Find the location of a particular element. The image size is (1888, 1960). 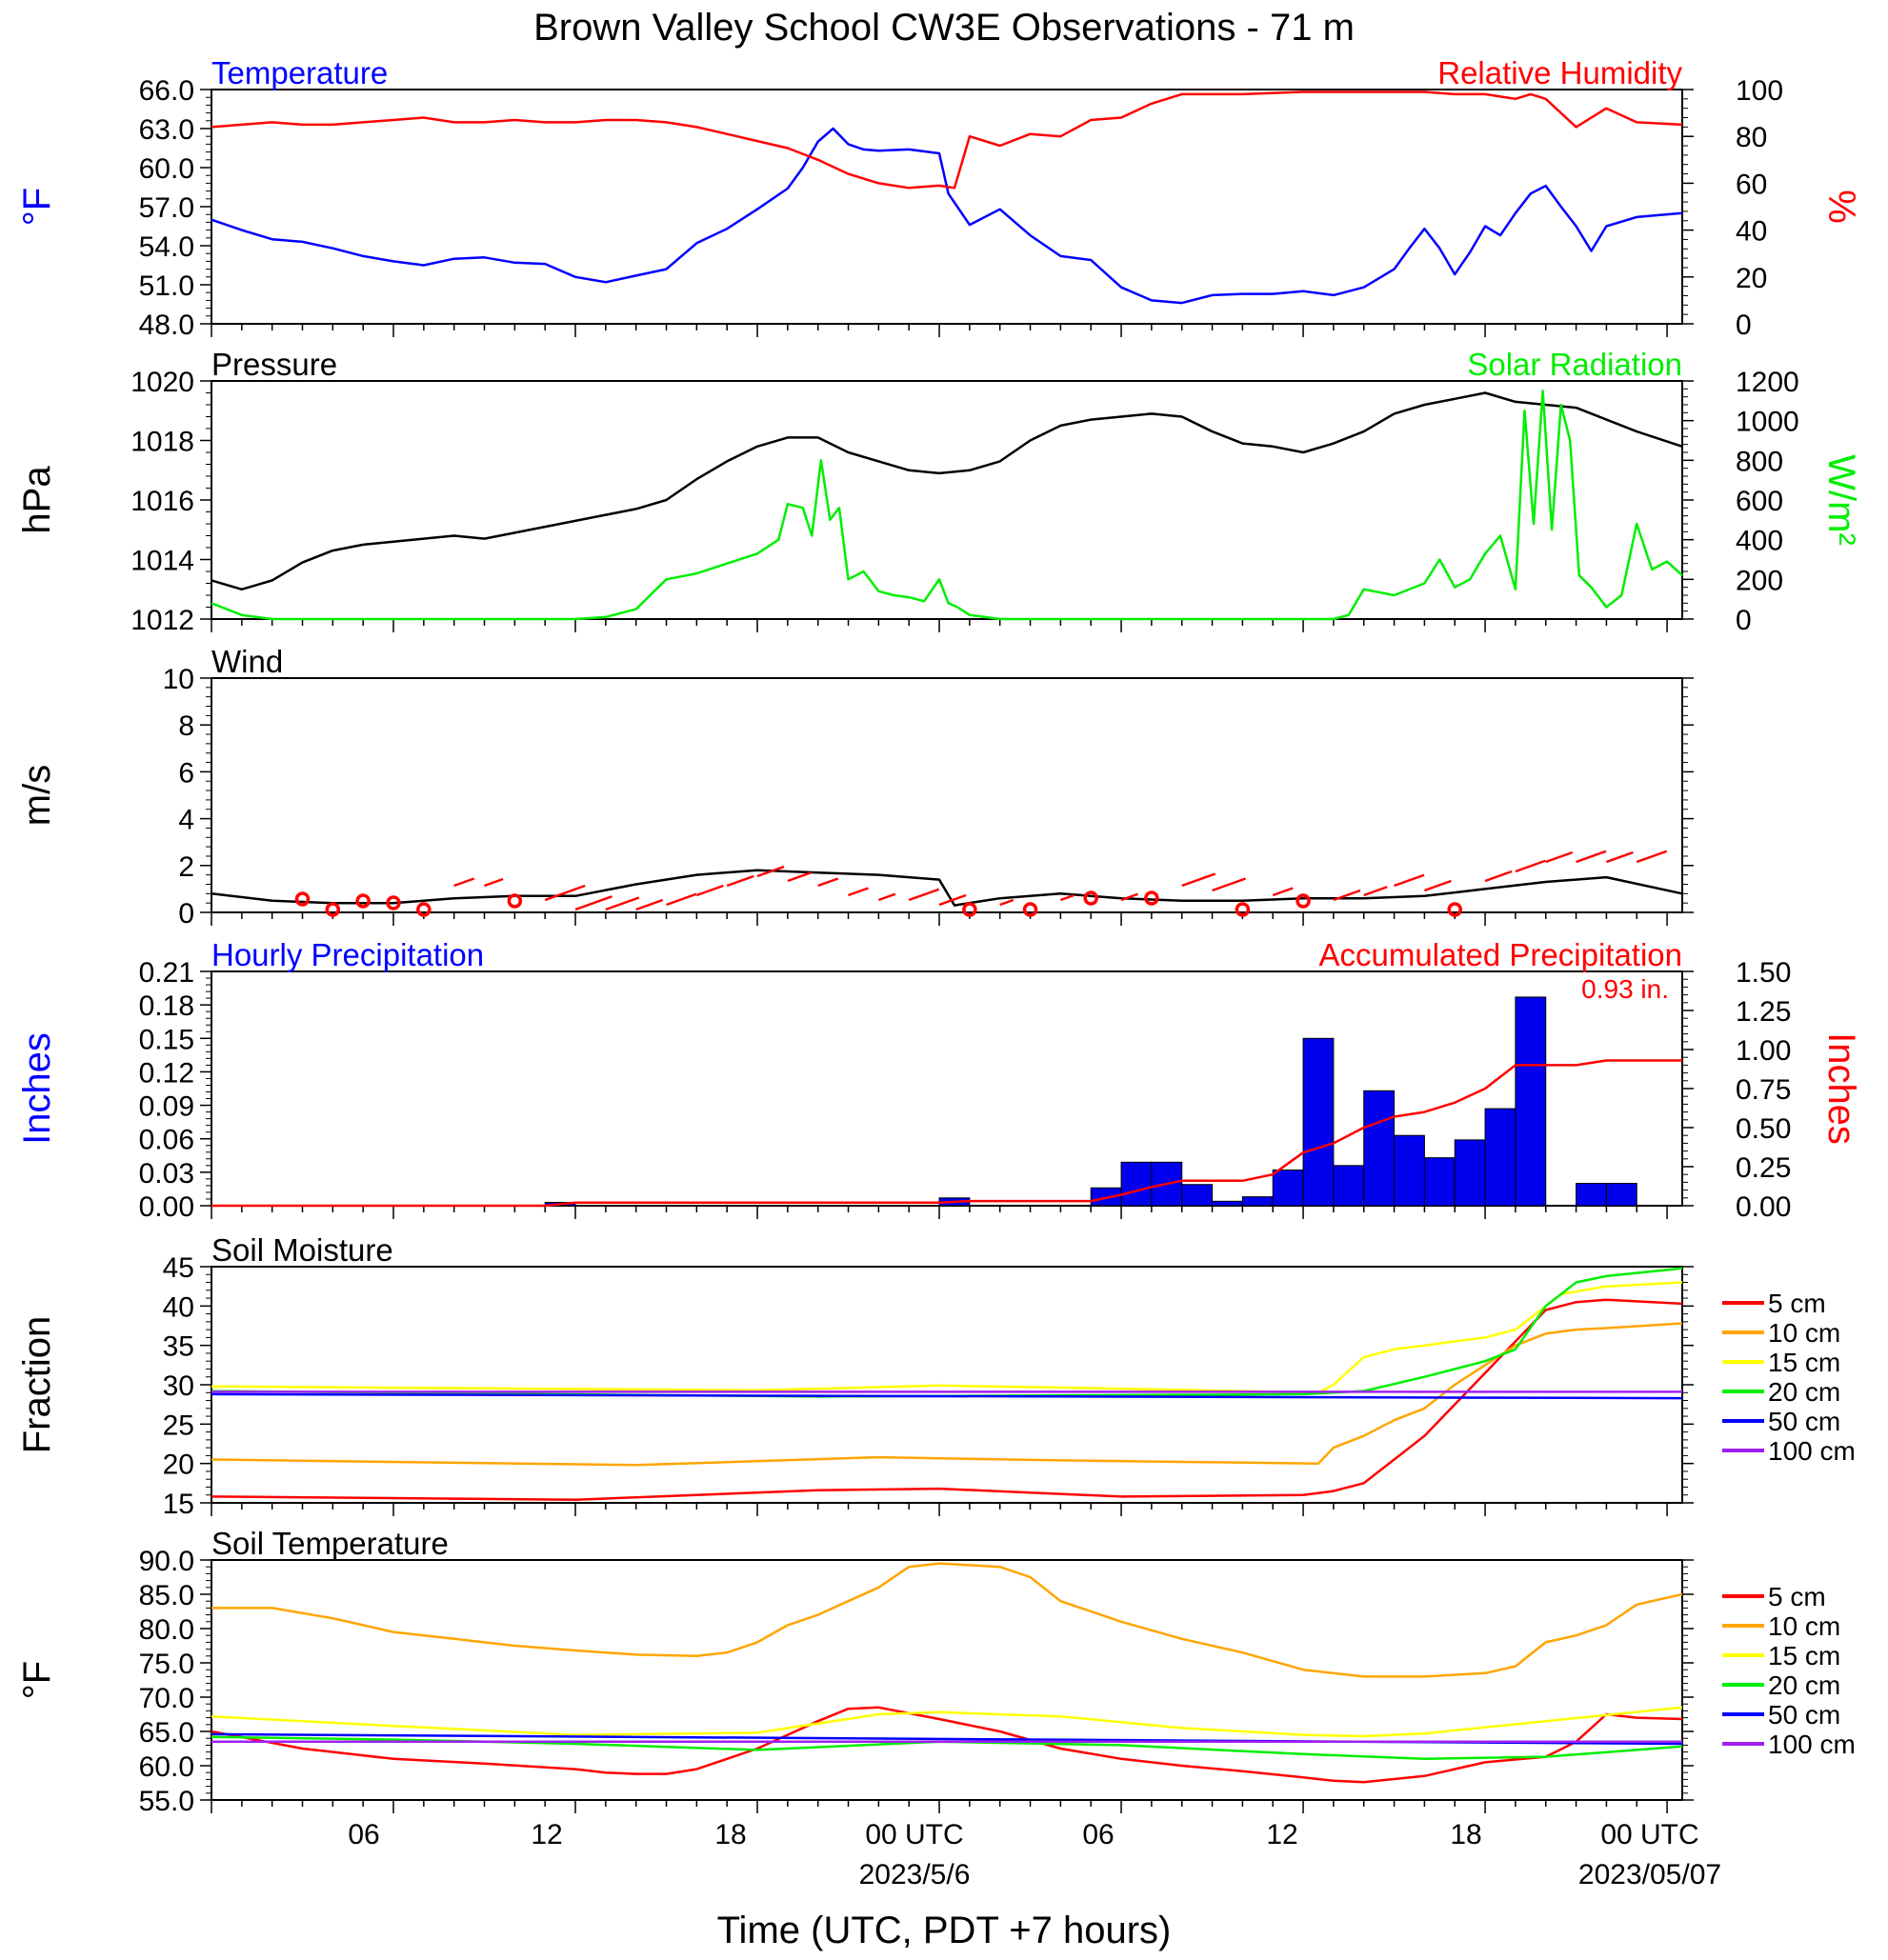

y-tick-label-left: 65.0 is located at coordinates (166, 1733).